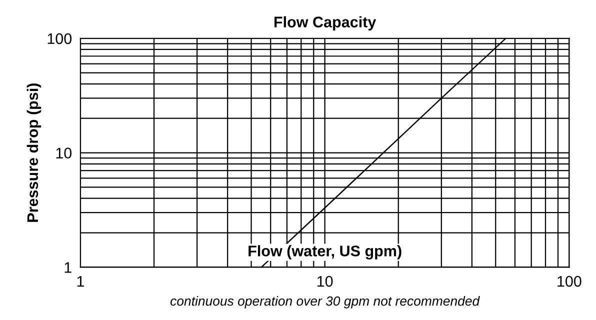  I want to click on y-tick-label: 1, so click(68, 267).